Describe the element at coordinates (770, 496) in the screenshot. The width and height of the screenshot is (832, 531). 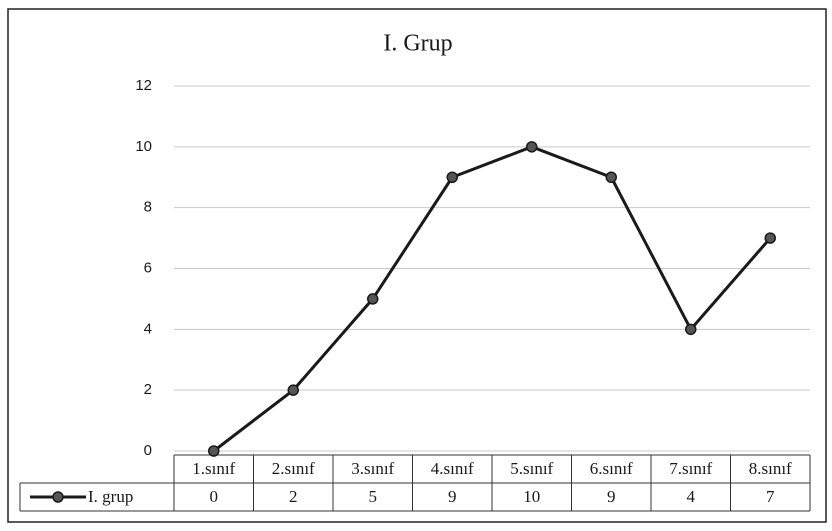
I see `table-value: 7` at that location.